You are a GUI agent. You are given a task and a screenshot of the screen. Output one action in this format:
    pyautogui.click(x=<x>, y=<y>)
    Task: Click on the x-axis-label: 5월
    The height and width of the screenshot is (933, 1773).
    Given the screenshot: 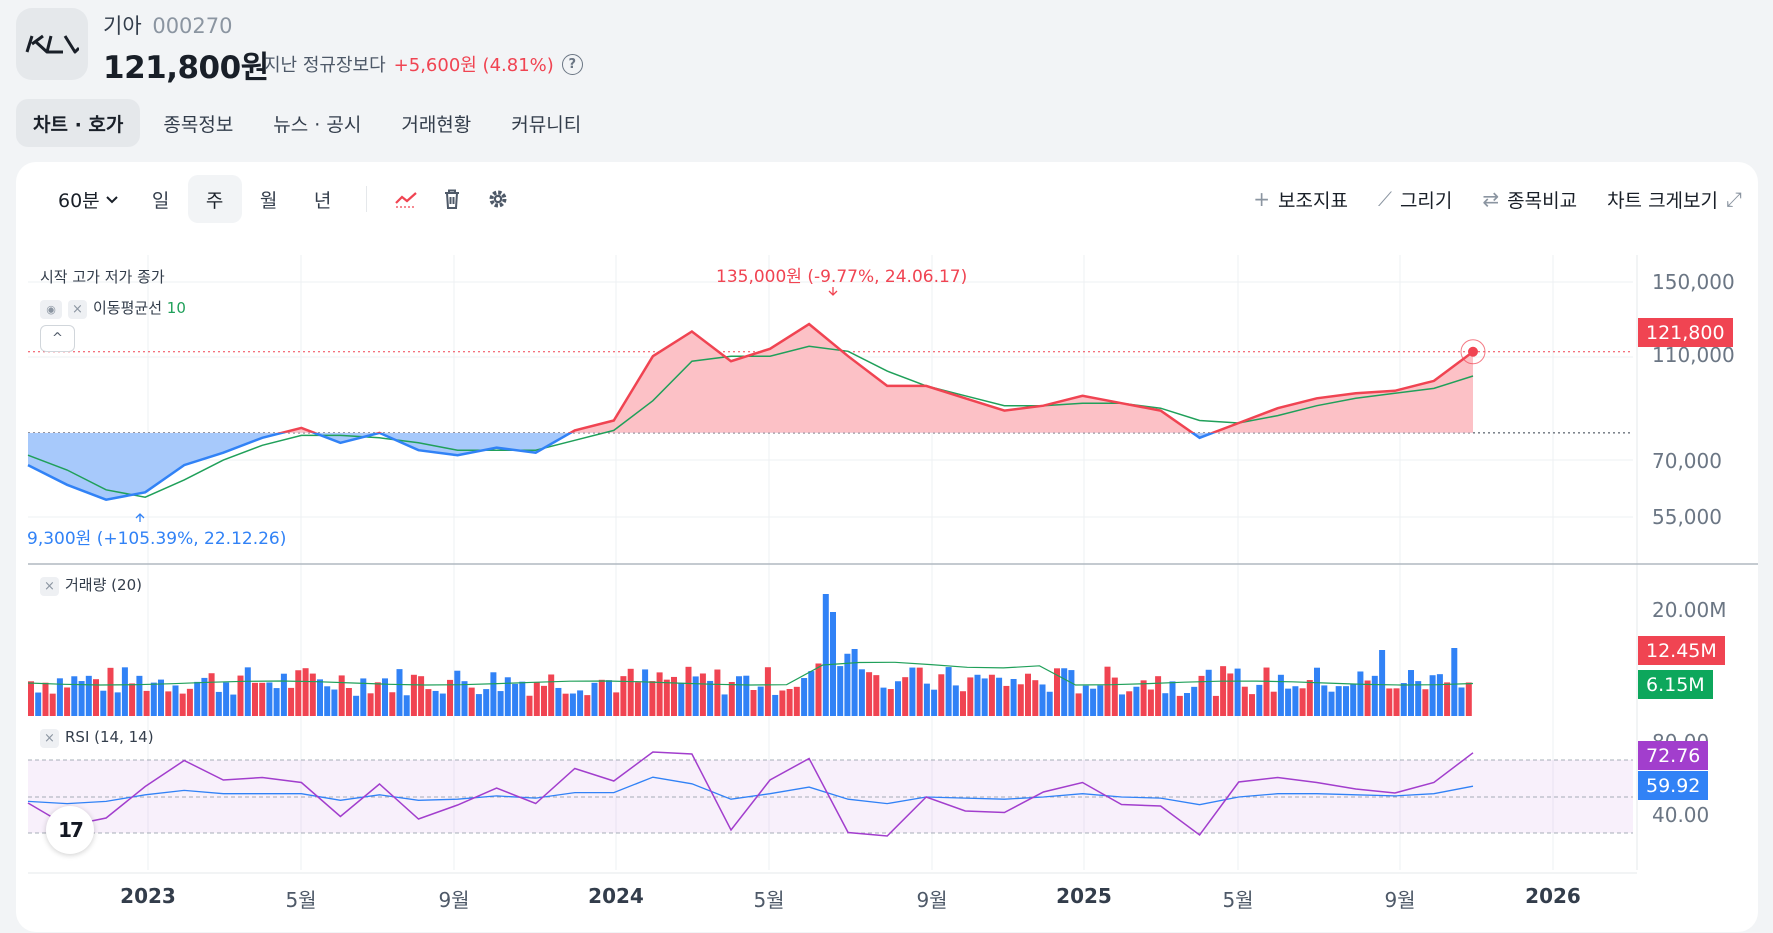 What is the action you would take?
    pyautogui.click(x=769, y=900)
    